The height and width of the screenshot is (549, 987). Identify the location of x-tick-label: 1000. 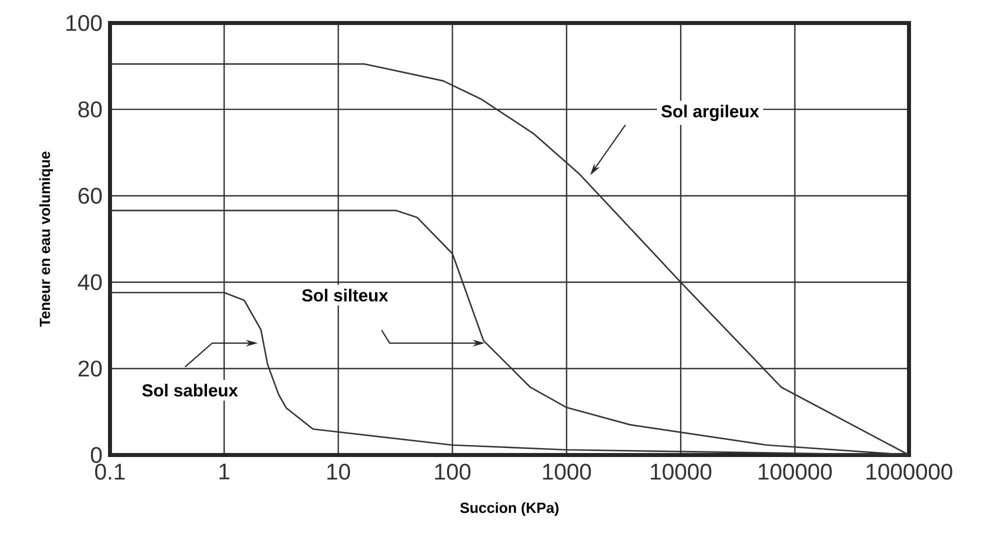
(567, 472).